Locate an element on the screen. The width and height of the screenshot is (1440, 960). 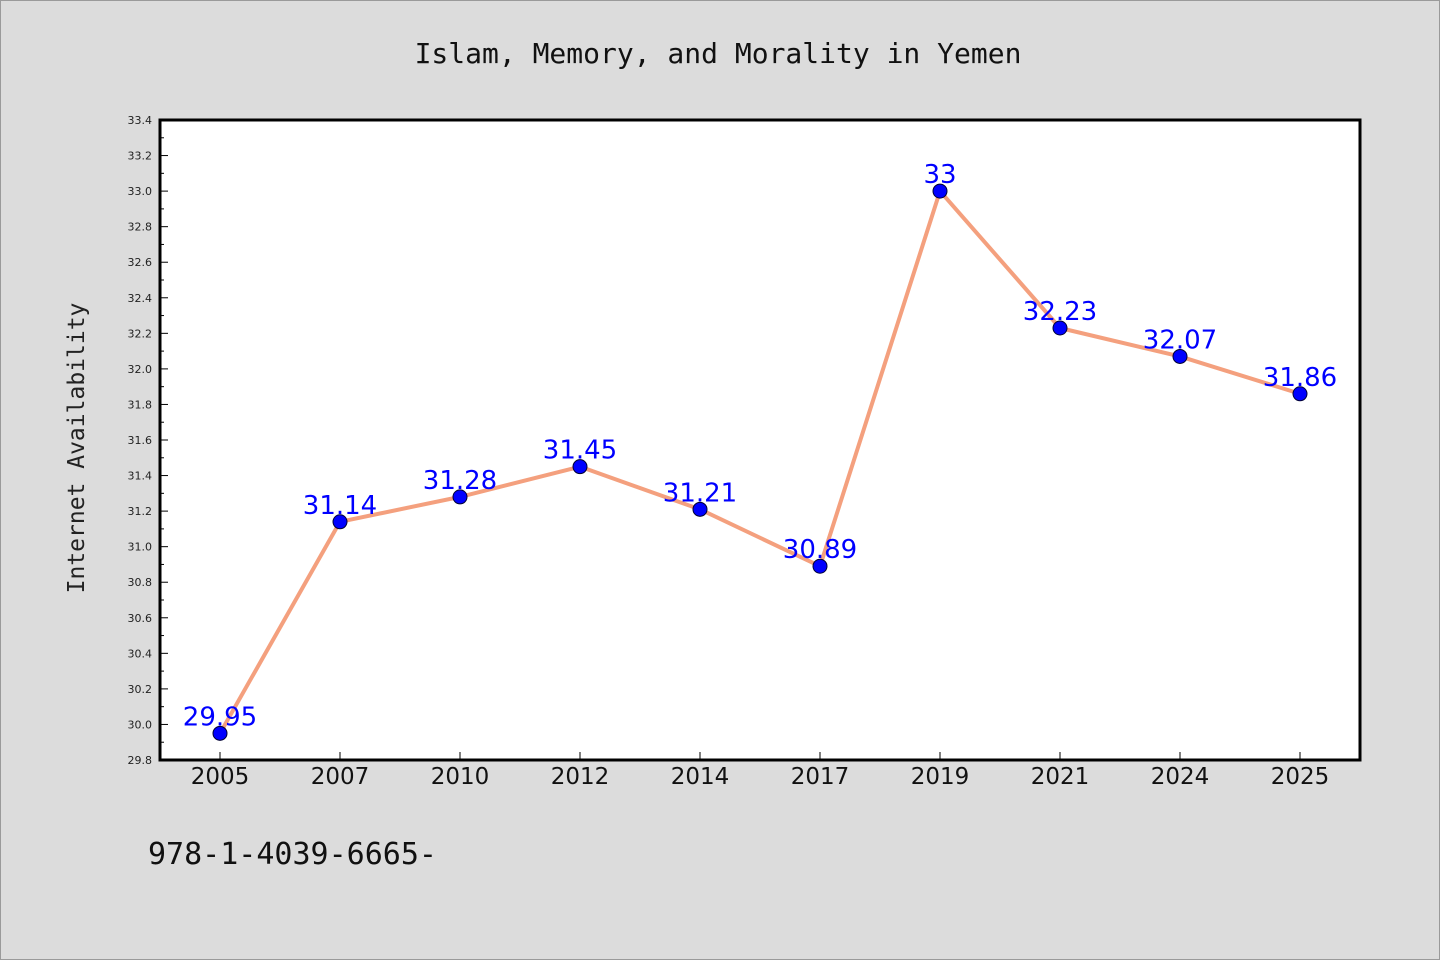
y-tick-label: 32.6 is located at coordinates (140, 262).